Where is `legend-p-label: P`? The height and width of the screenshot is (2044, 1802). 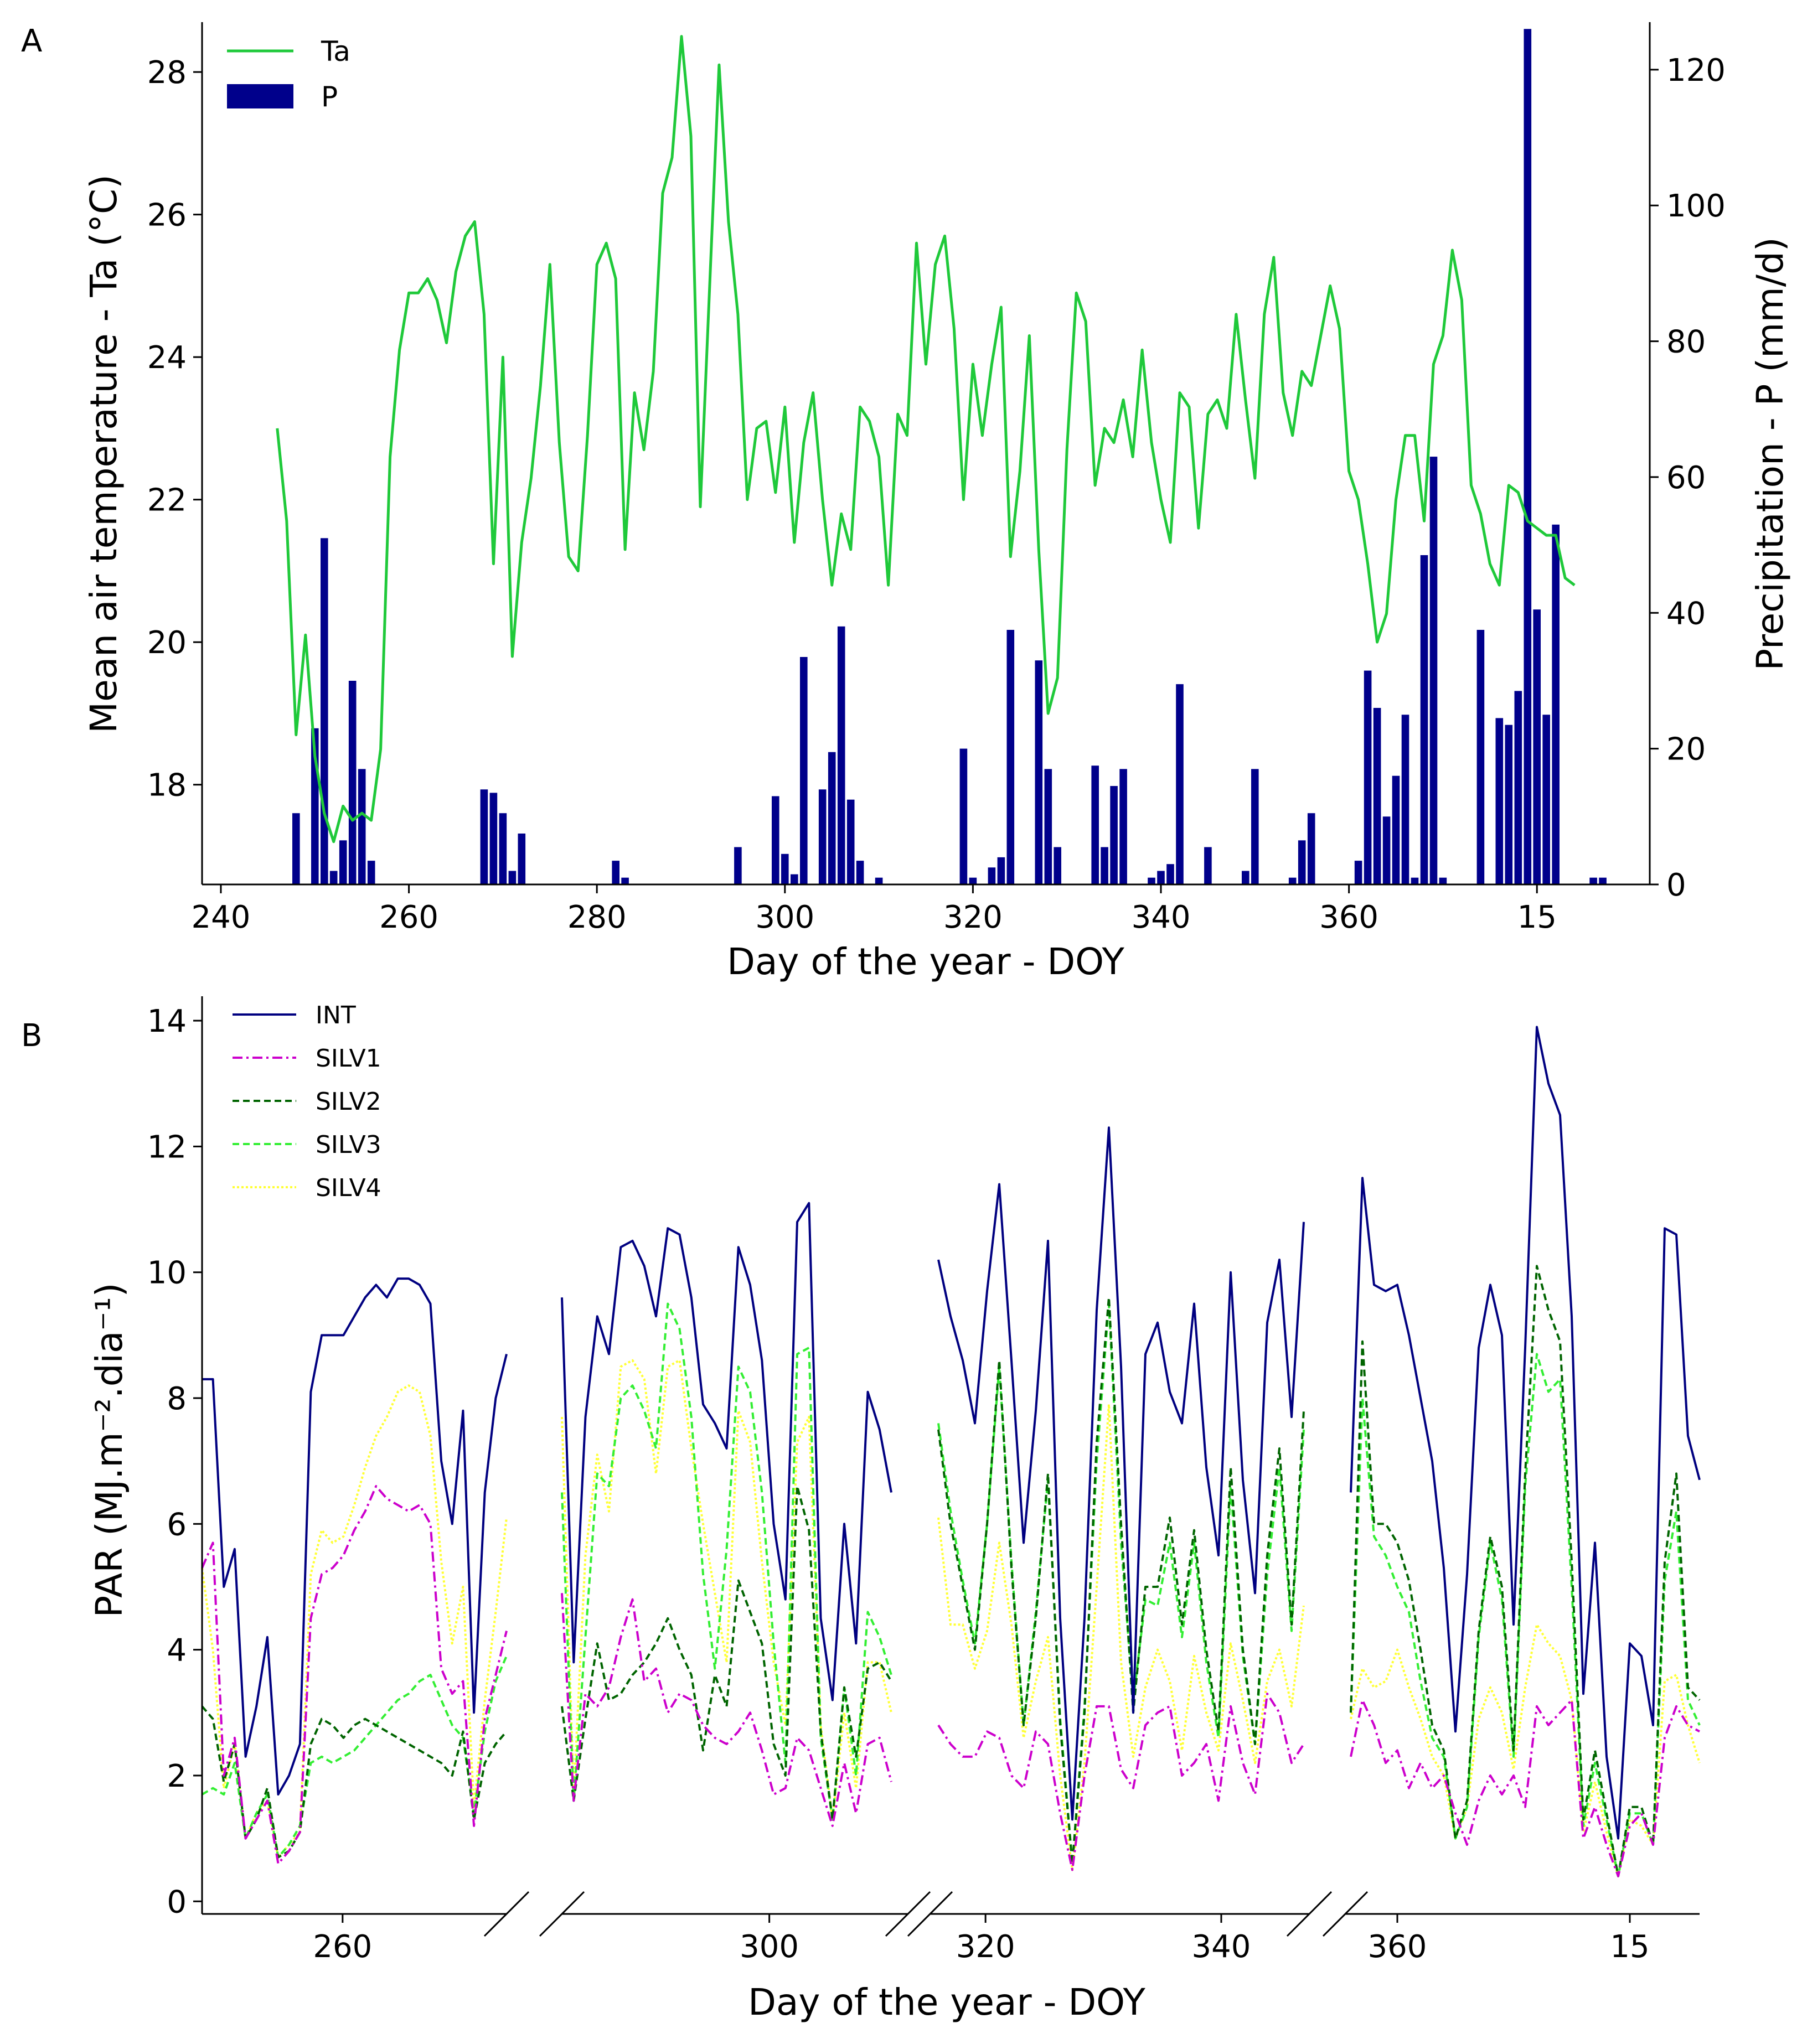 legend-p-label: P is located at coordinates (329, 97).